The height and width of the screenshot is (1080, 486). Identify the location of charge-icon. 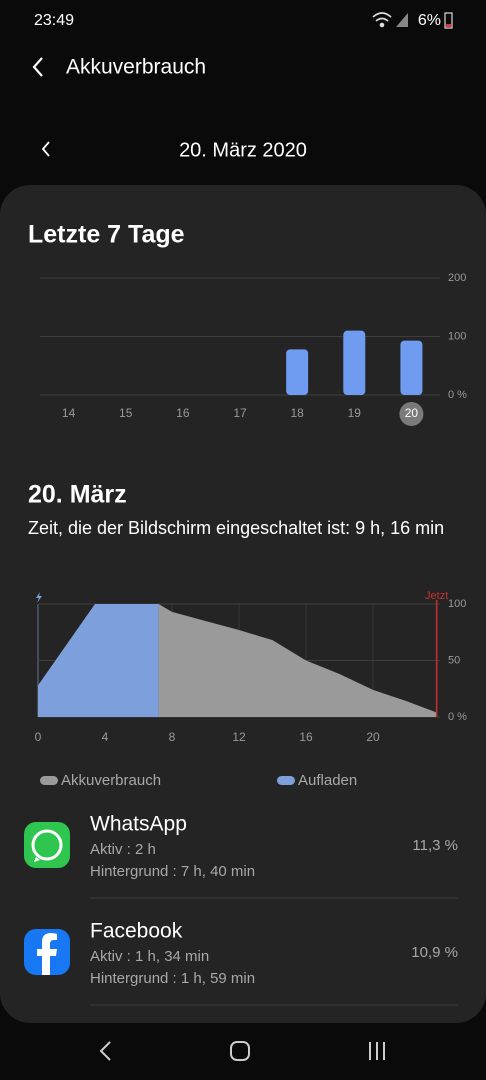
(39, 597).